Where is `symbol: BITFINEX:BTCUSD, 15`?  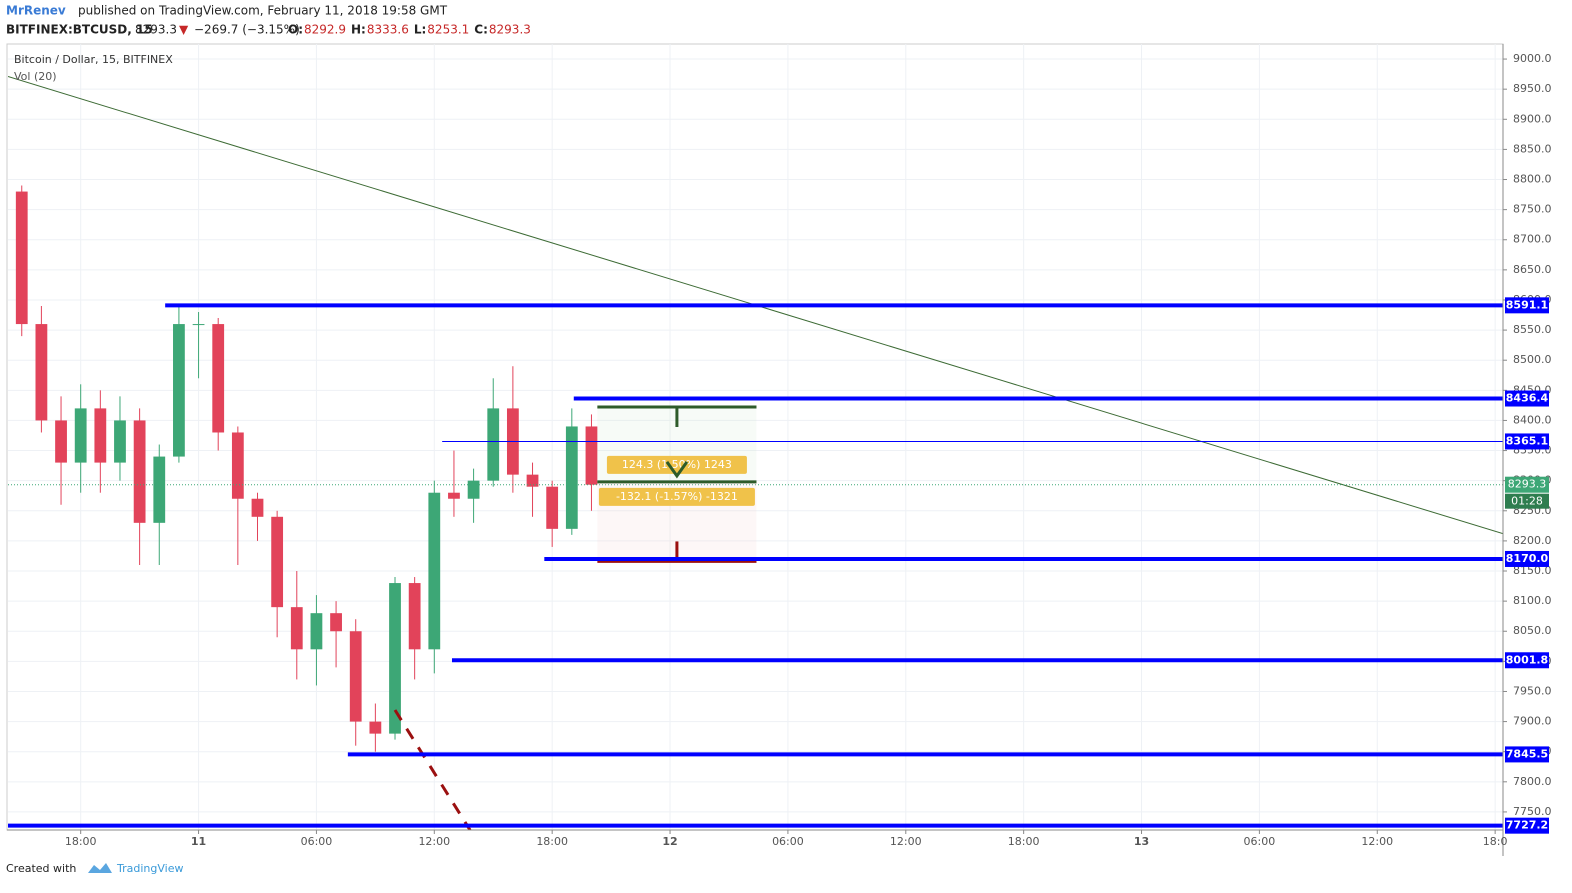 symbol: BITFINEX:BTCUSD, 15 is located at coordinates (79, 30).